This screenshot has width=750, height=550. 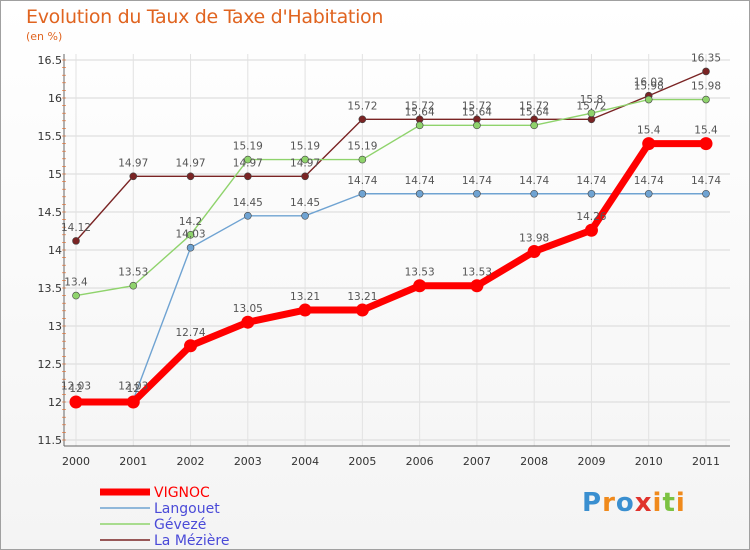 What do you see at coordinates (477, 461) in the screenshot?
I see `x-tick-label: 2007` at bounding box center [477, 461].